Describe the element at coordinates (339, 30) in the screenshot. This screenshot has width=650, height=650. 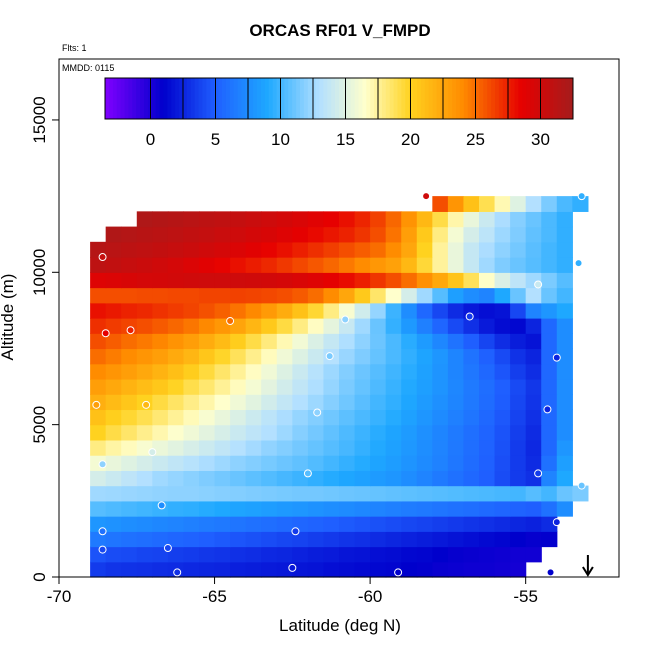
I see `chart-title: ORCAS RF01 V_FMPD` at that location.